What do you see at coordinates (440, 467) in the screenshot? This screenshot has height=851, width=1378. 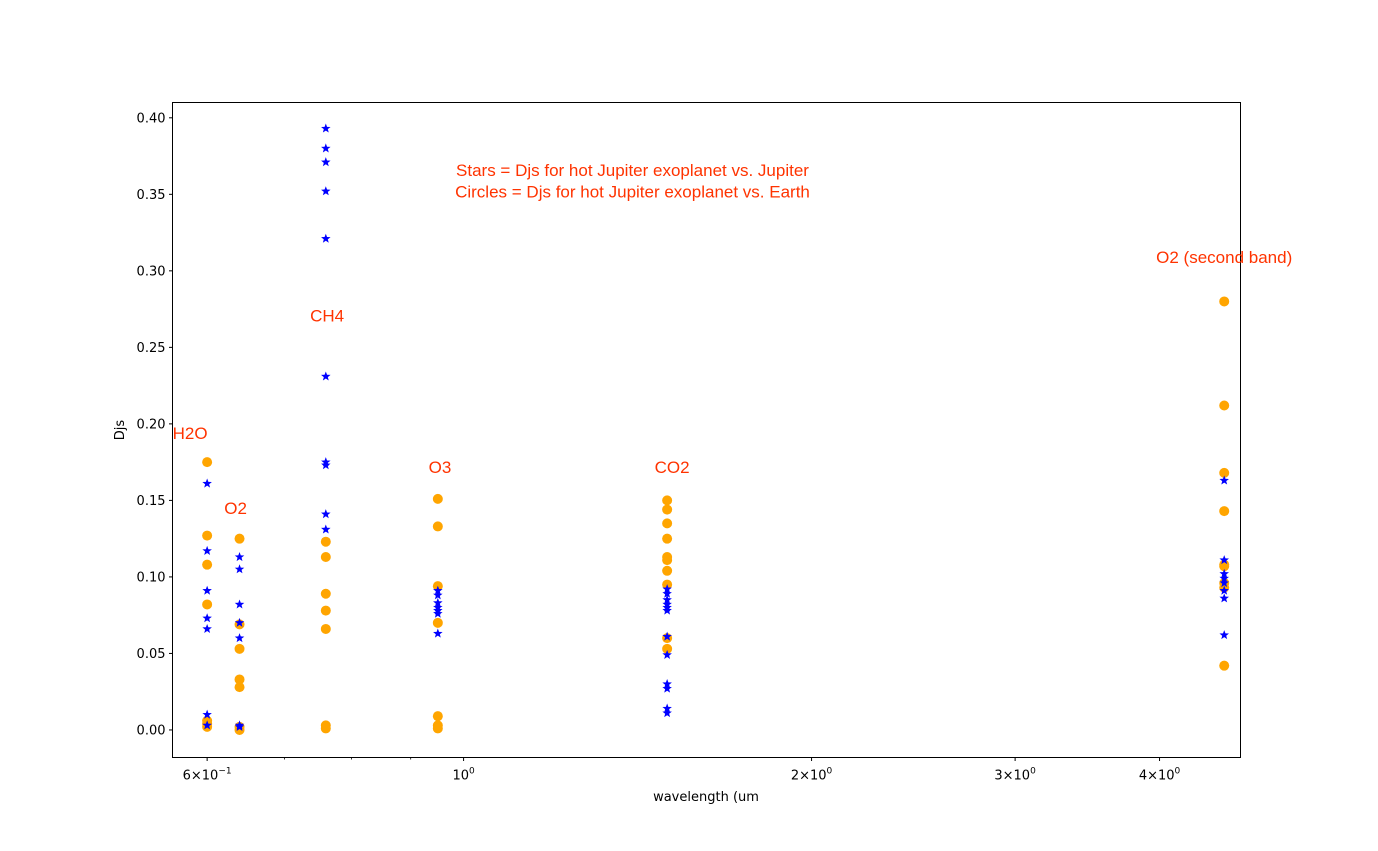 I see `annotation-text: O3` at bounding box center [440, 467].